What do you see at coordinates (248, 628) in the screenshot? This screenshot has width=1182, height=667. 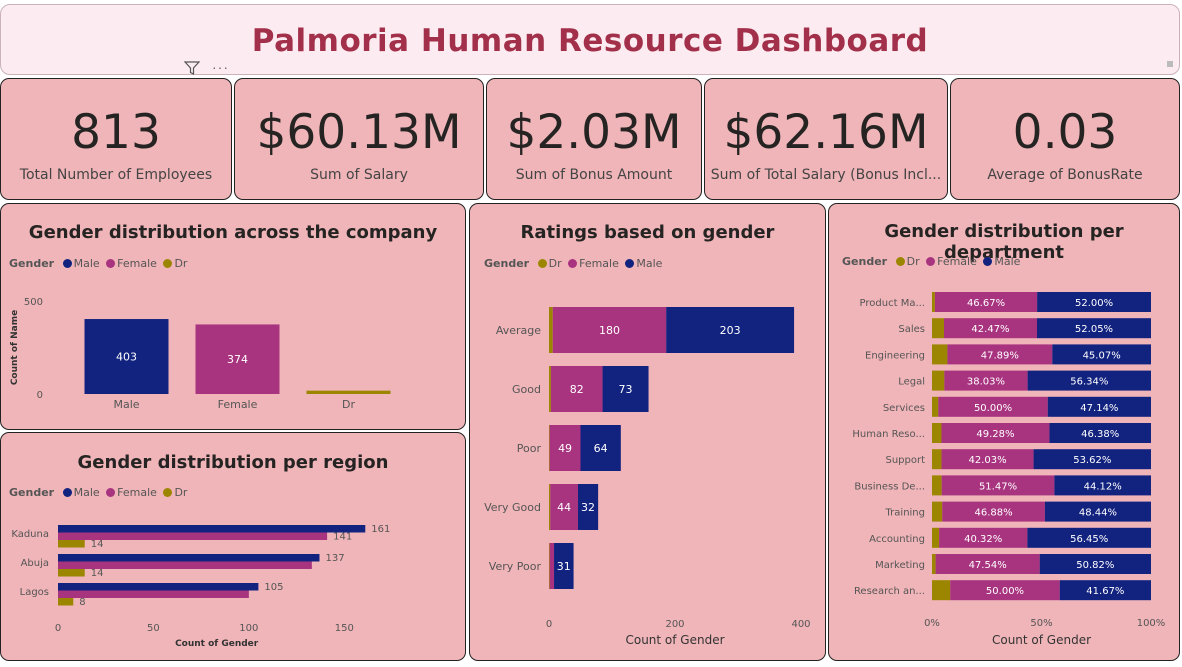 I see `x-tick-label: 100` at bounding box center [248, 628].